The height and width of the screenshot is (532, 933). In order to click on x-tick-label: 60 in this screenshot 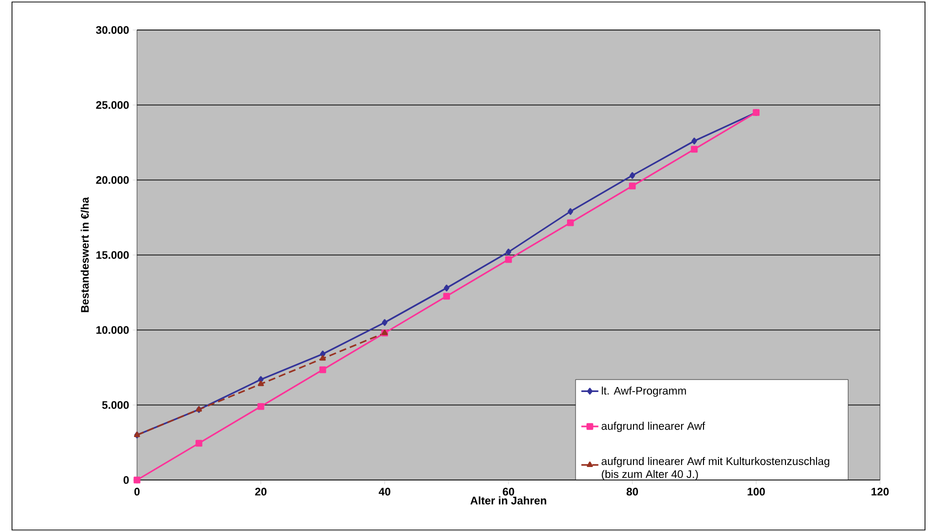, I will do `click(508, 492)`.